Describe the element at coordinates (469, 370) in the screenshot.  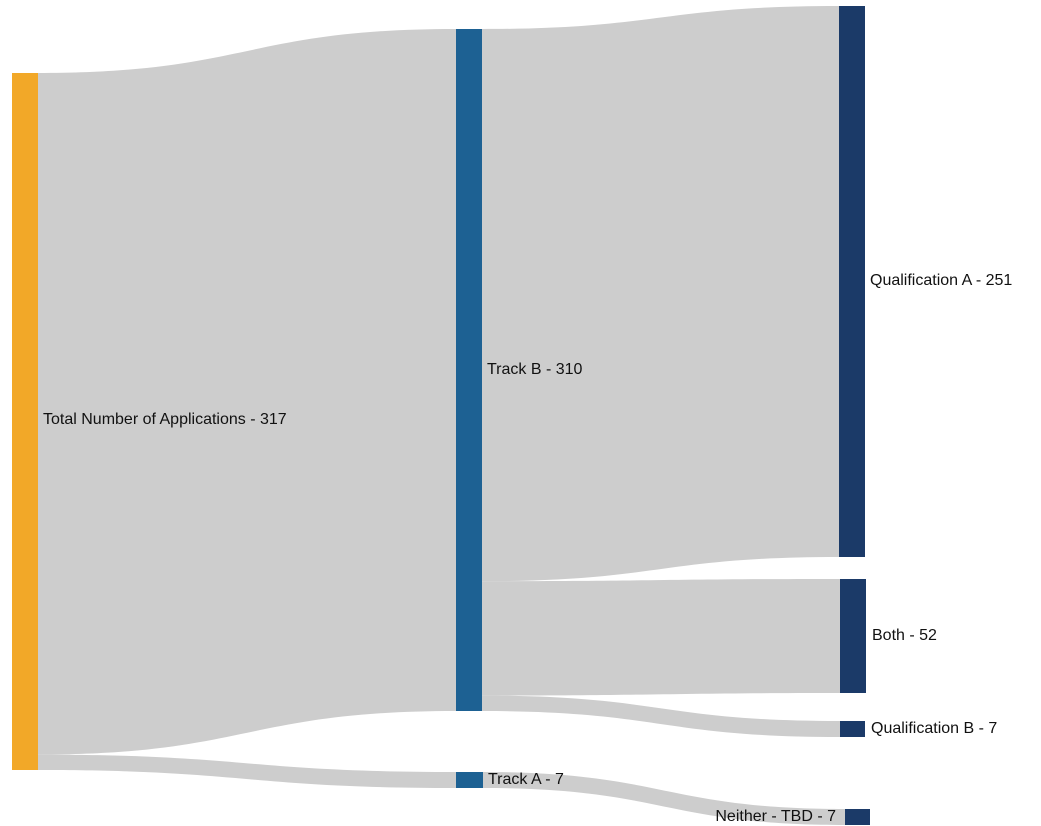
I see `sankey-node-track_b` at that location.